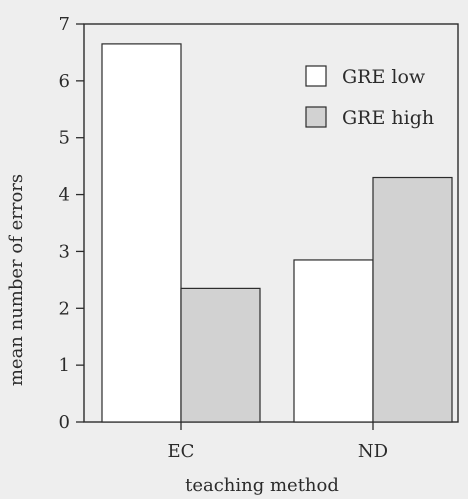 Image resolution: width=468 pixels, height=499 pixels. Describe the element at coordinates (181, 451) in the screenshot. I see `x-tick-label: EC` at that location.